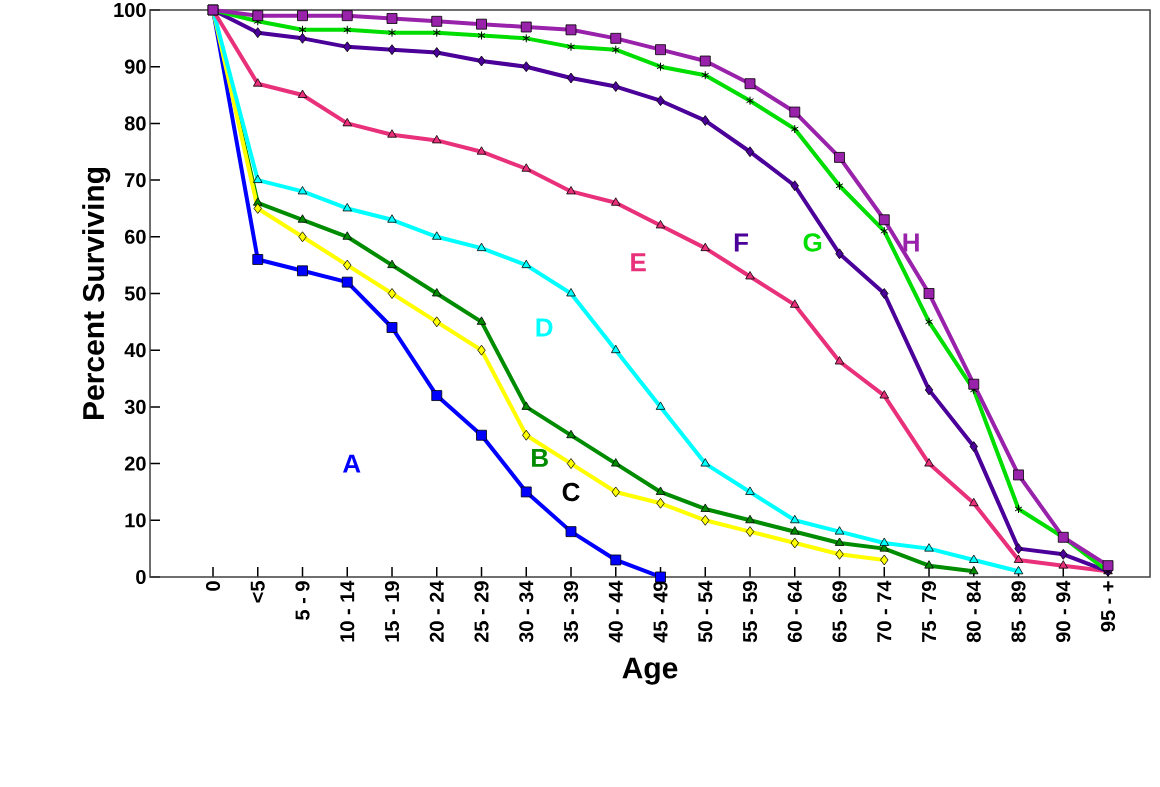 This screenshot has width=1160, height=787. I want to click on x-tick-label: 55 - 59, so click(750, 612).